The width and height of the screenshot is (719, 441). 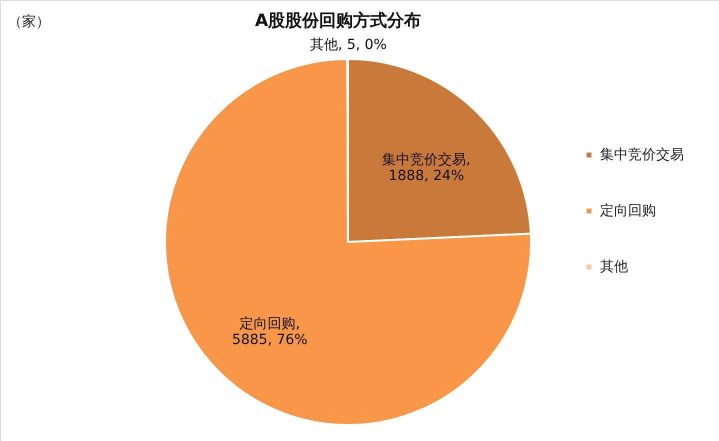 I want to click on data-label: 定向回购, 5885, 76%, so click(x=270, y=332).